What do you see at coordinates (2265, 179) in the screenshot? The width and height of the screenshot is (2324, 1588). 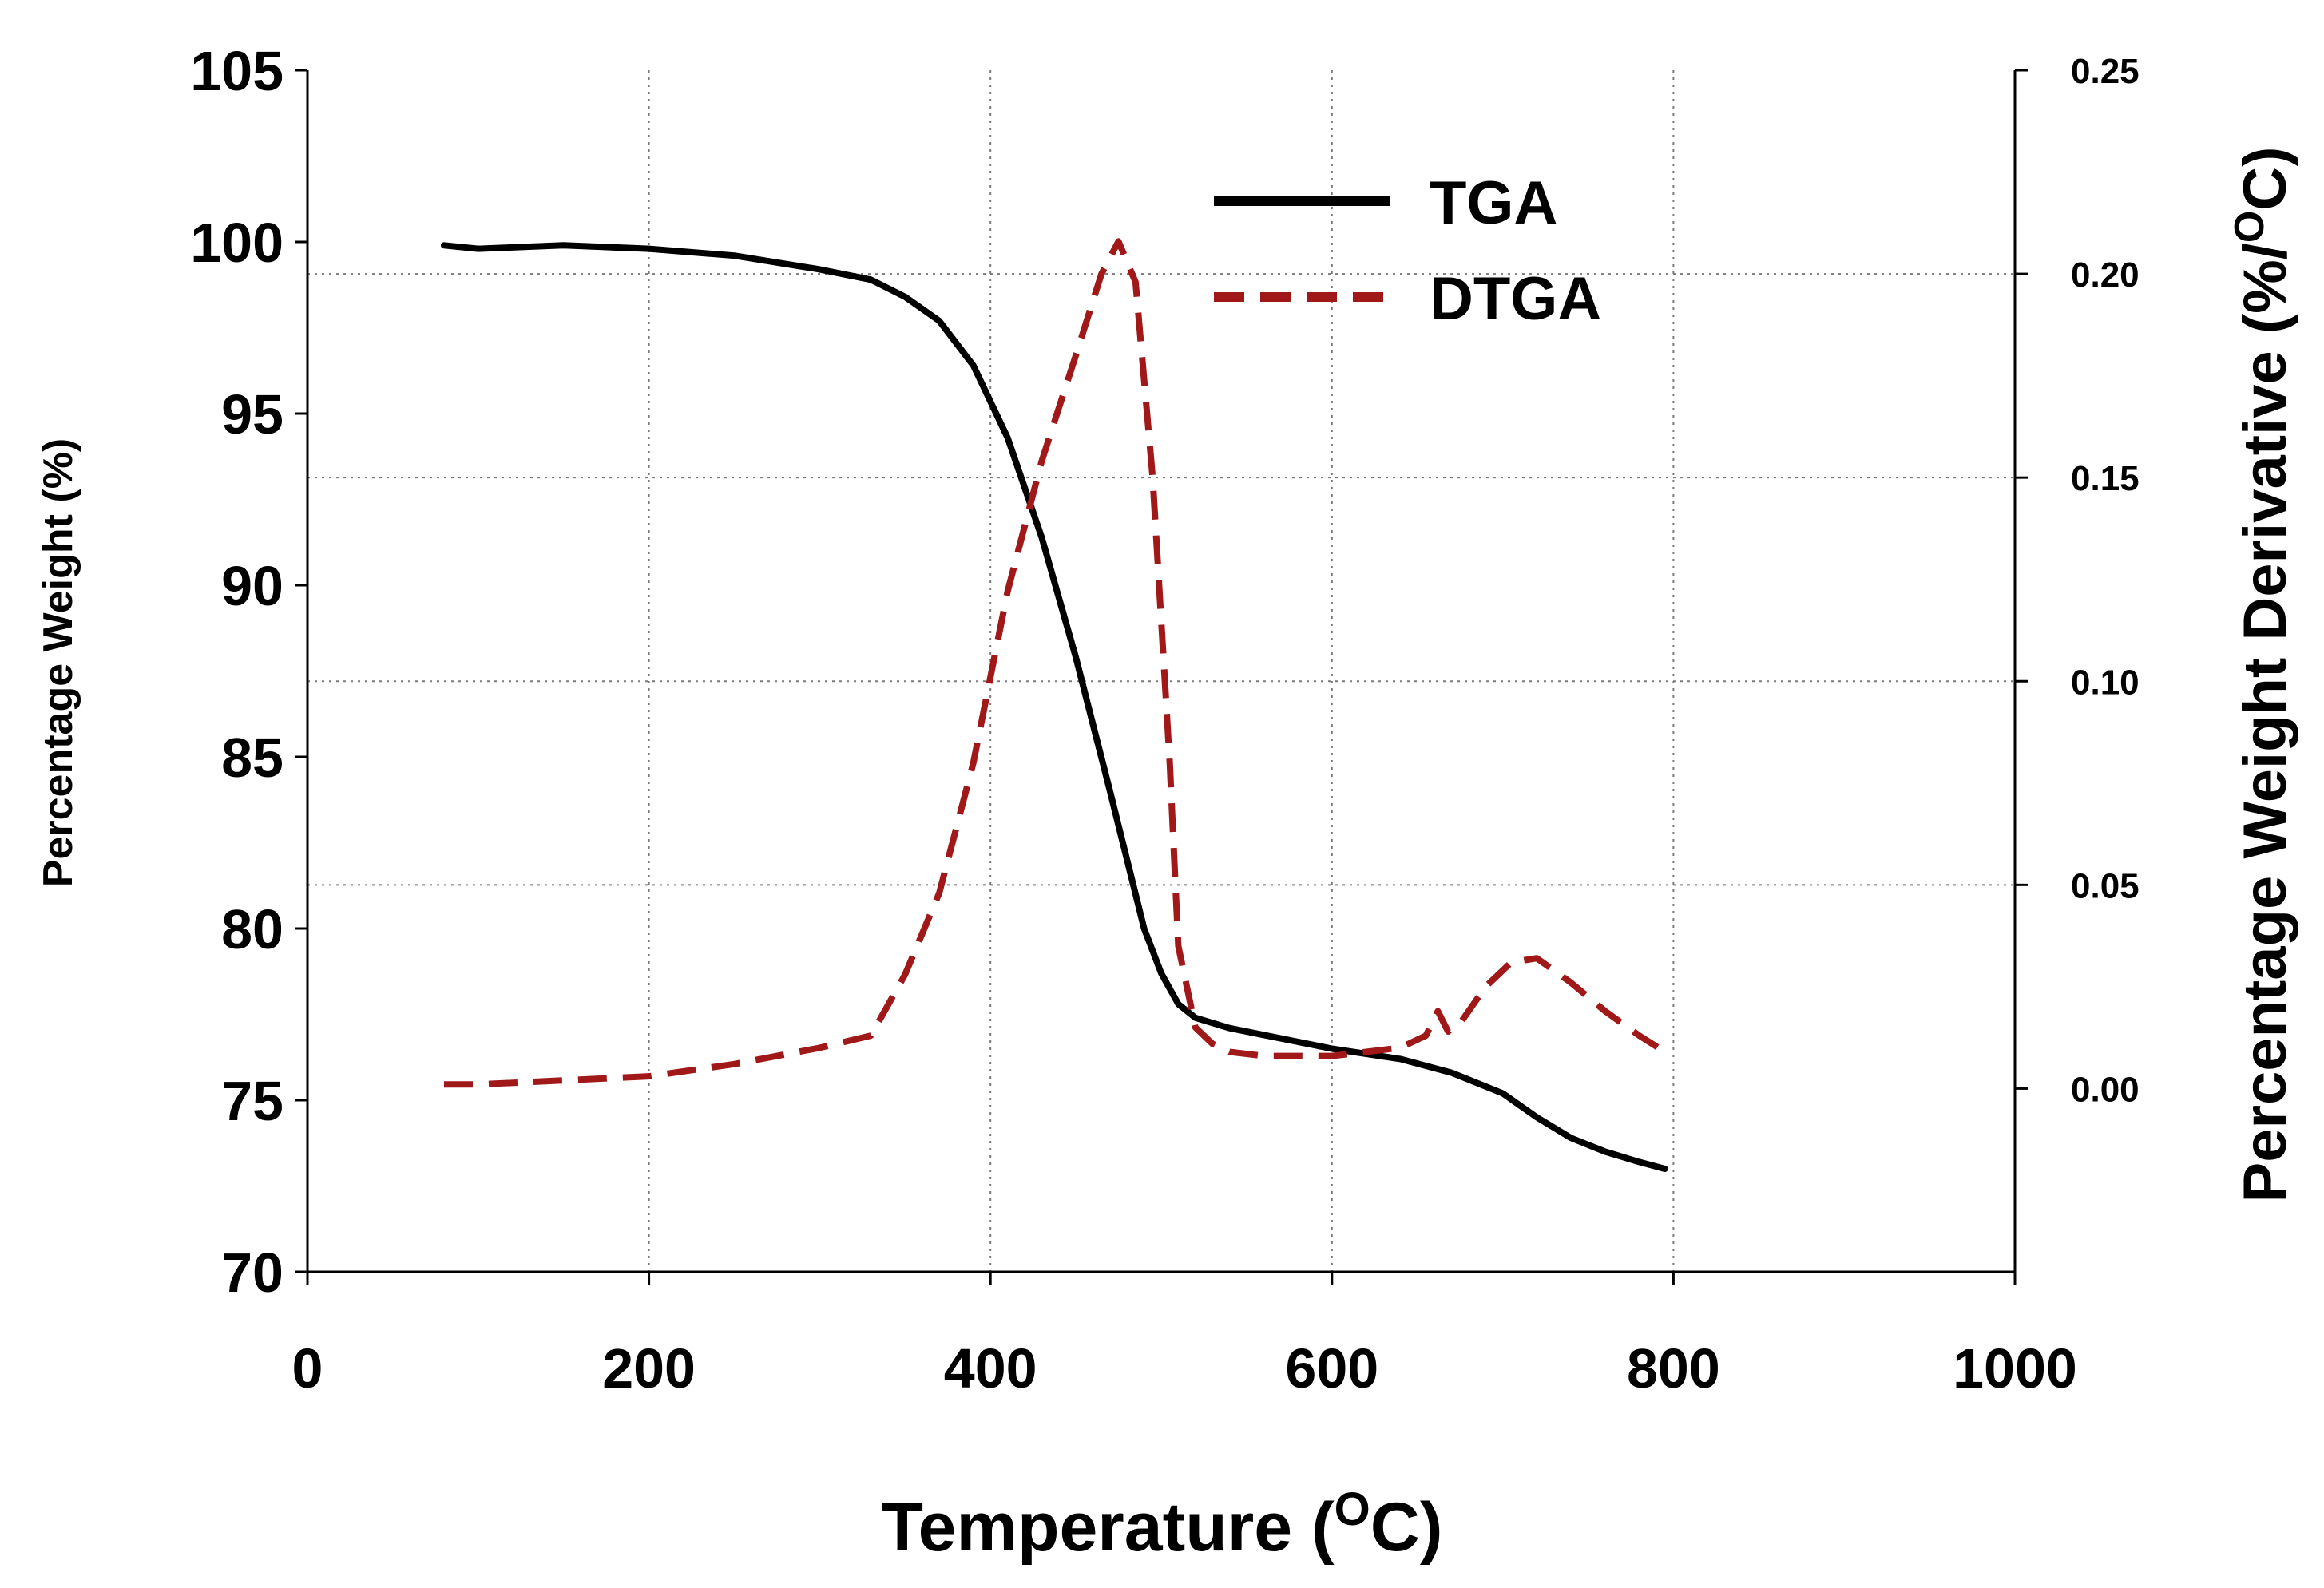 I see `y2-axis-title-suffix: C)` at bounding box center [2265, 179].